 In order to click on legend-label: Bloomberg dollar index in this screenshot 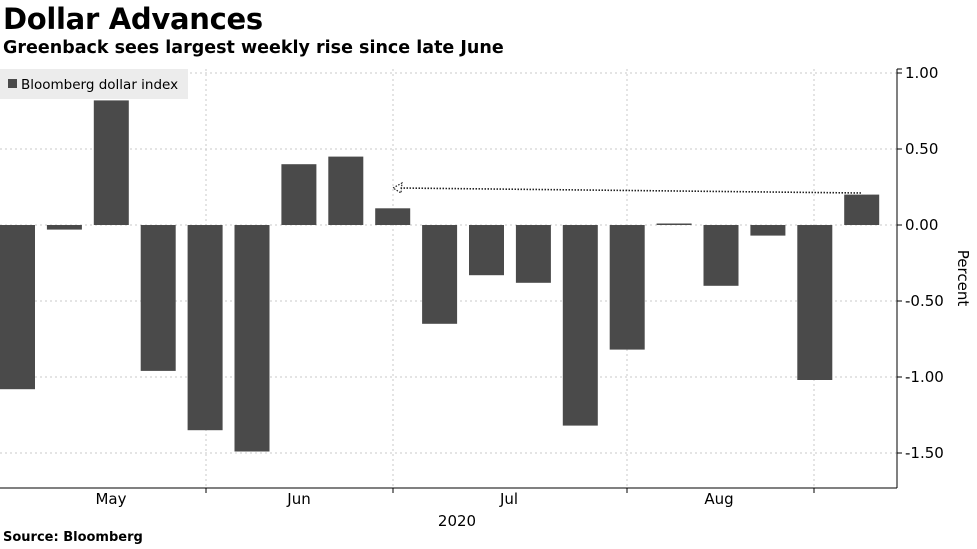, I will do `click(99, 85)`.